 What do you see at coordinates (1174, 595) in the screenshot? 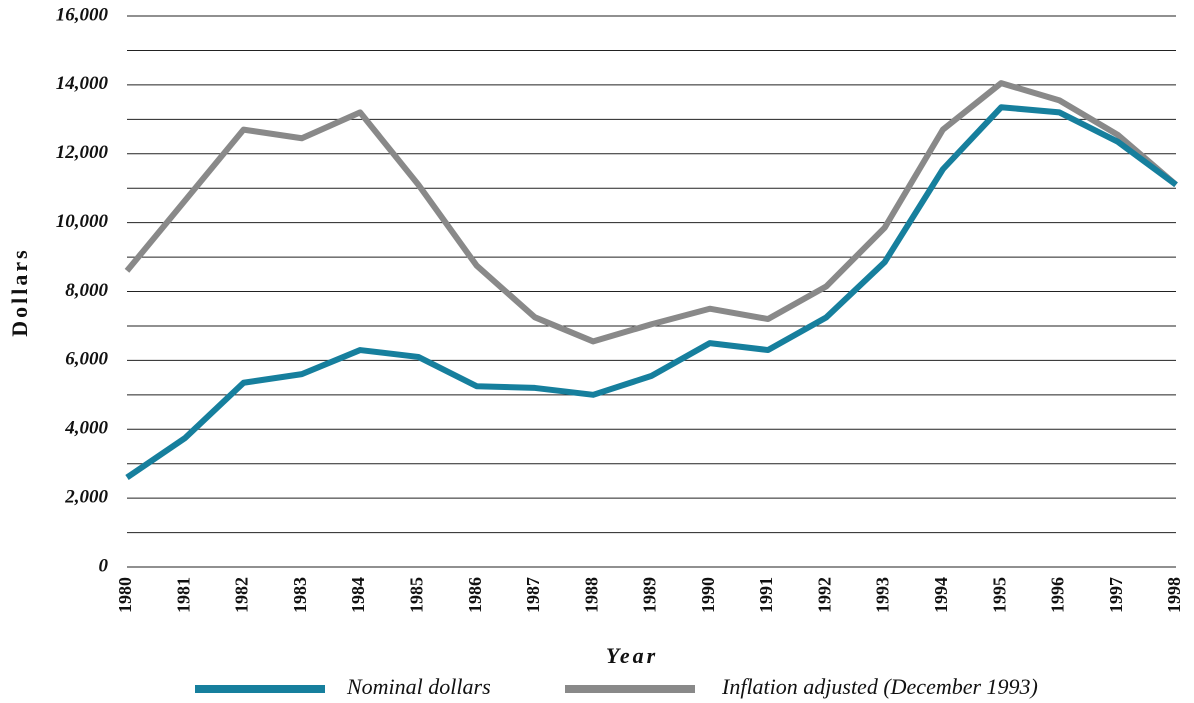
I see `x-tick-label: 1998` at bounding box center [1174, 595].